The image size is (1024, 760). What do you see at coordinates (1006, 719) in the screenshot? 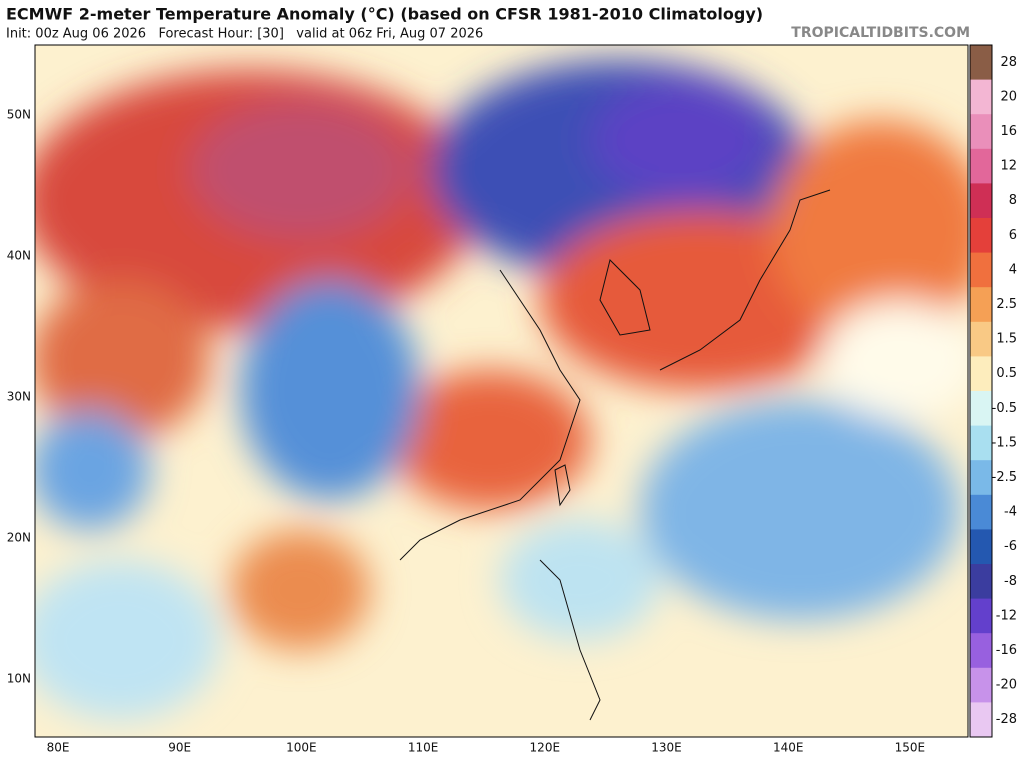
I see `colorbar-label: -28` at bounding box center [1006, 719].